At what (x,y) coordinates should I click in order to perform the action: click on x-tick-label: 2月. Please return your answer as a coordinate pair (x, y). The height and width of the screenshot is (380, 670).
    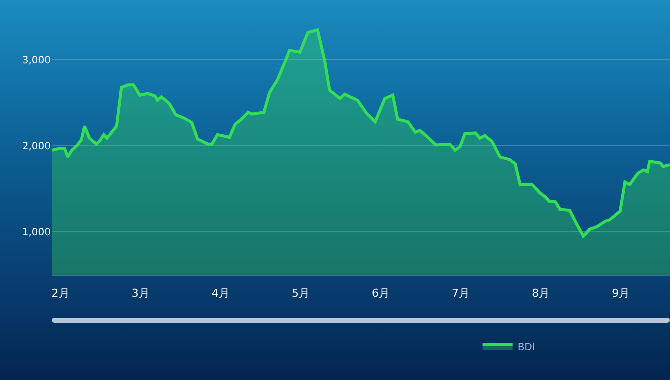
    Looking at the image, I should click on (61, 293).